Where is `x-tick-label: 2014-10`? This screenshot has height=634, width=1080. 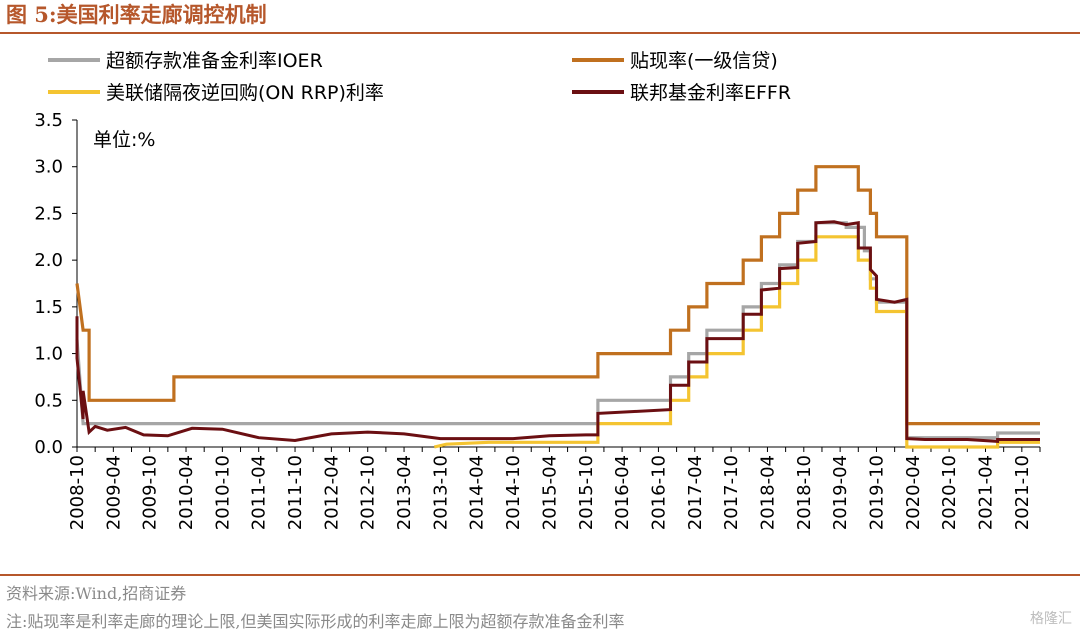
x-tick-label: 2014-10 is located at coordinates (513, 492).